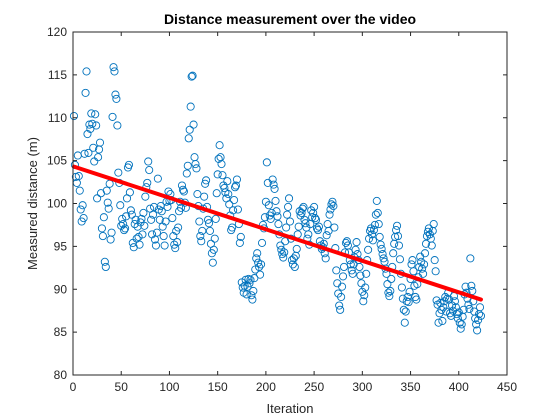  I want to click on x-tick-label: 100, so click(169, 387).